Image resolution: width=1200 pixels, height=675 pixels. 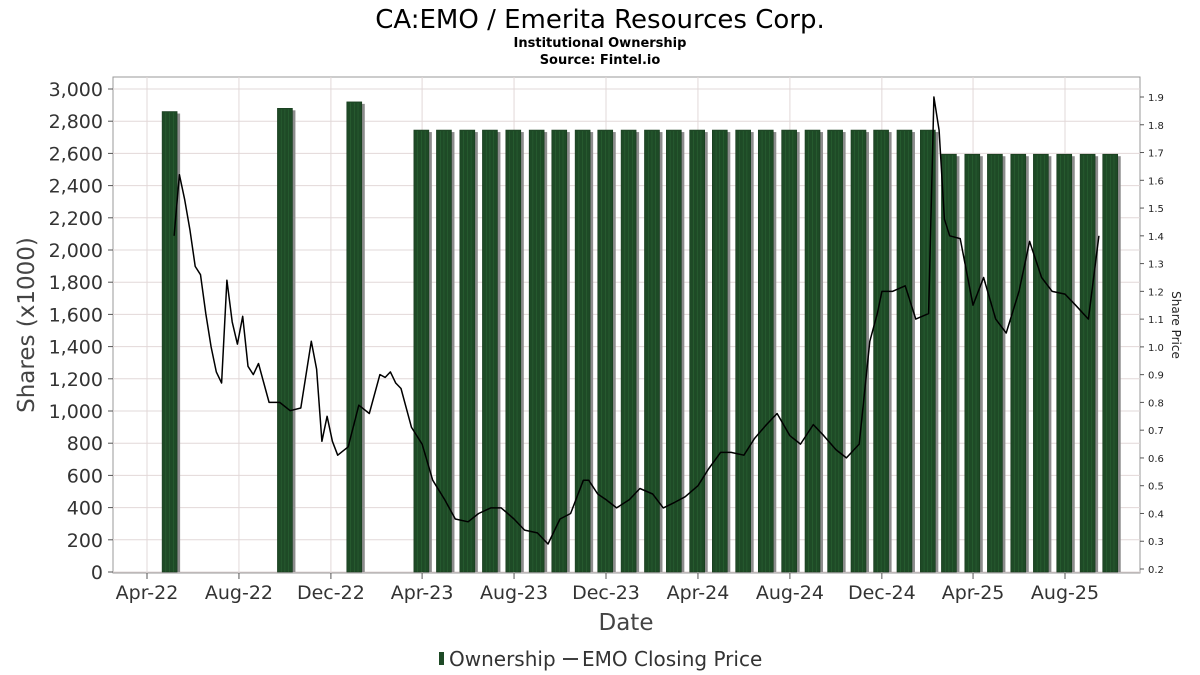 I want to click on x-tick-label: Aug-24, so click(x=790, y=593).